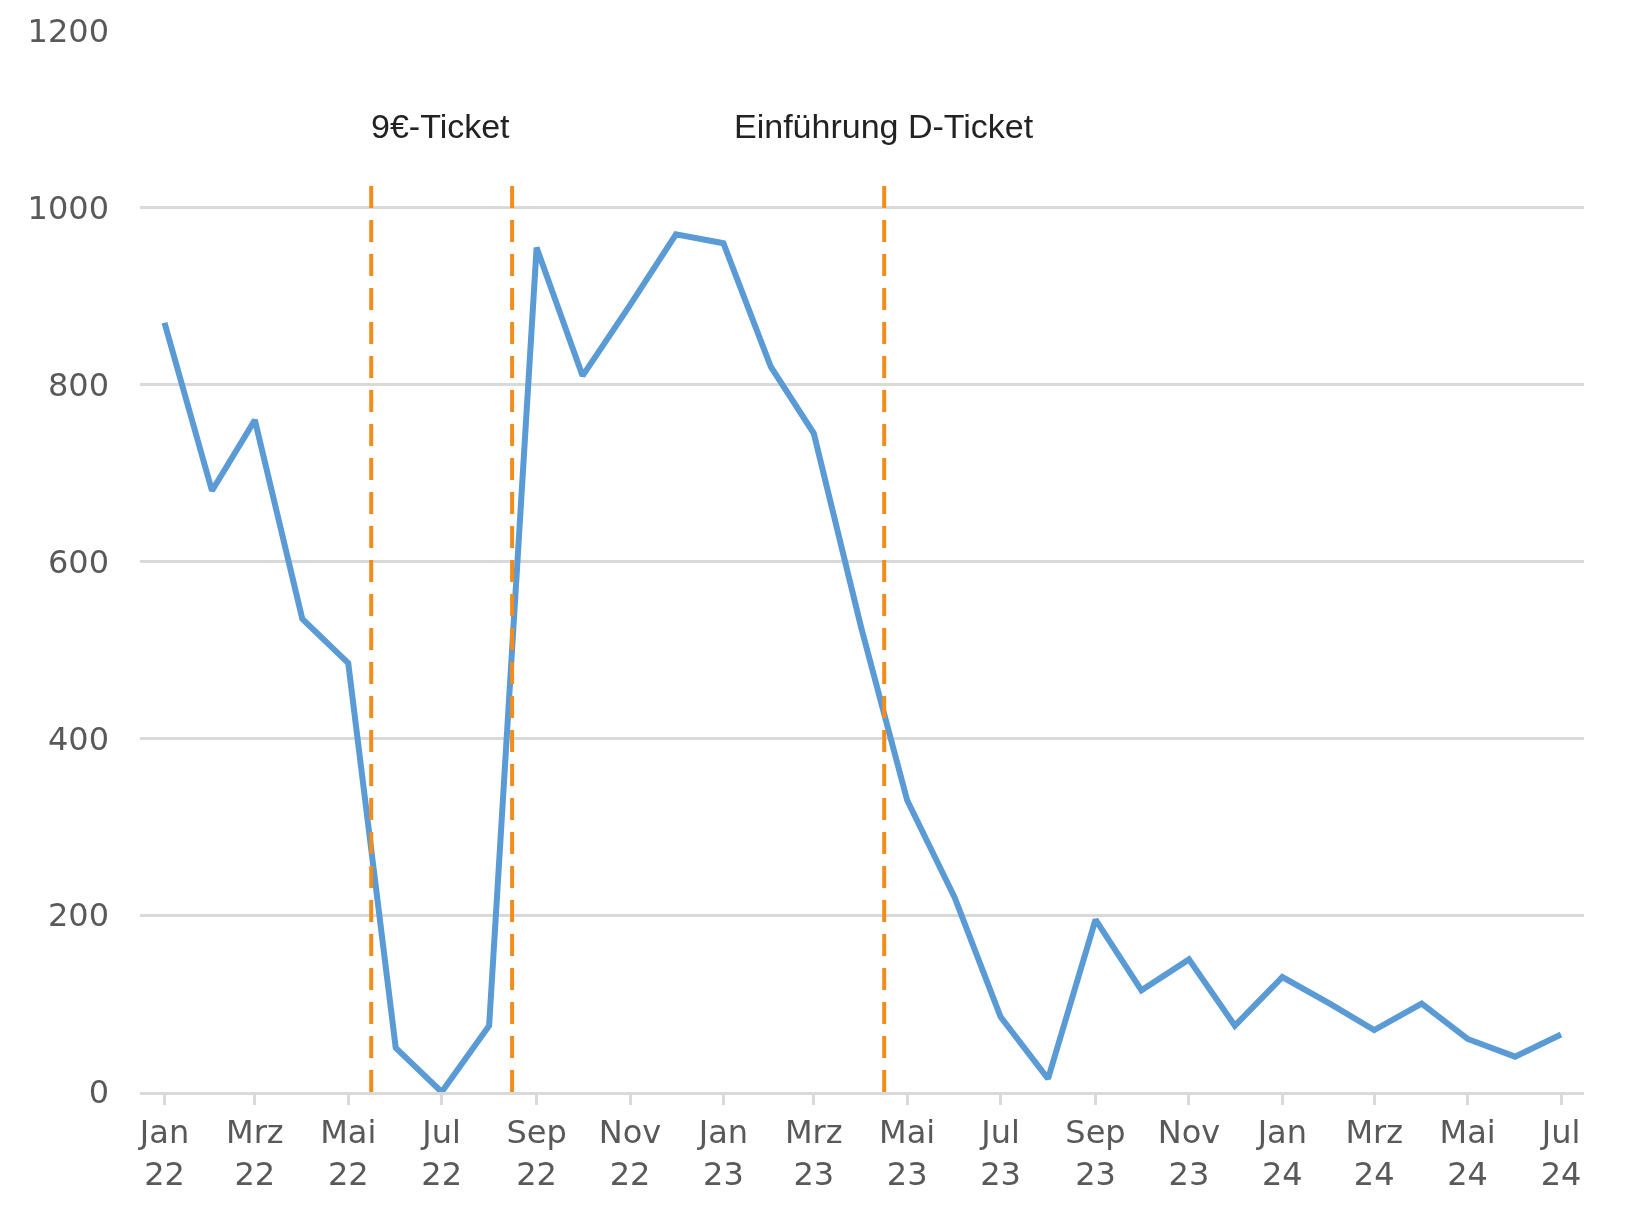  What do you see at coordinates (68, 31) in the screenshot?
I see `y-tick-label: 1200` at bounding box center [68, 31].